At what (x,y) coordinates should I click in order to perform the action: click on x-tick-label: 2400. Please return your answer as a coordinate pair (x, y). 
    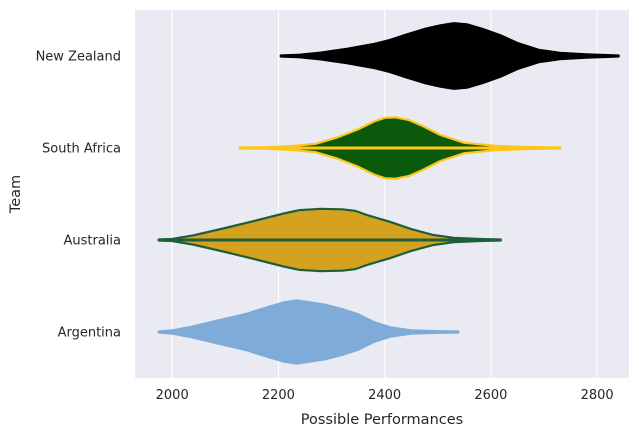
    Looking at the image, I should click on (384, 395).